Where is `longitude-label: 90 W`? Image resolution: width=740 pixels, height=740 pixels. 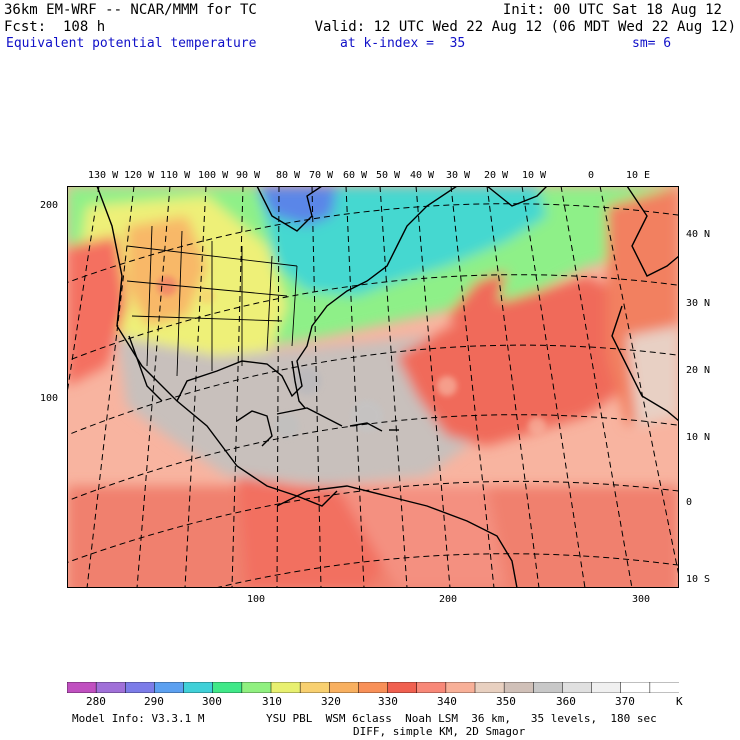 longitude-label: 90 W is located at coordinates (248, 175).